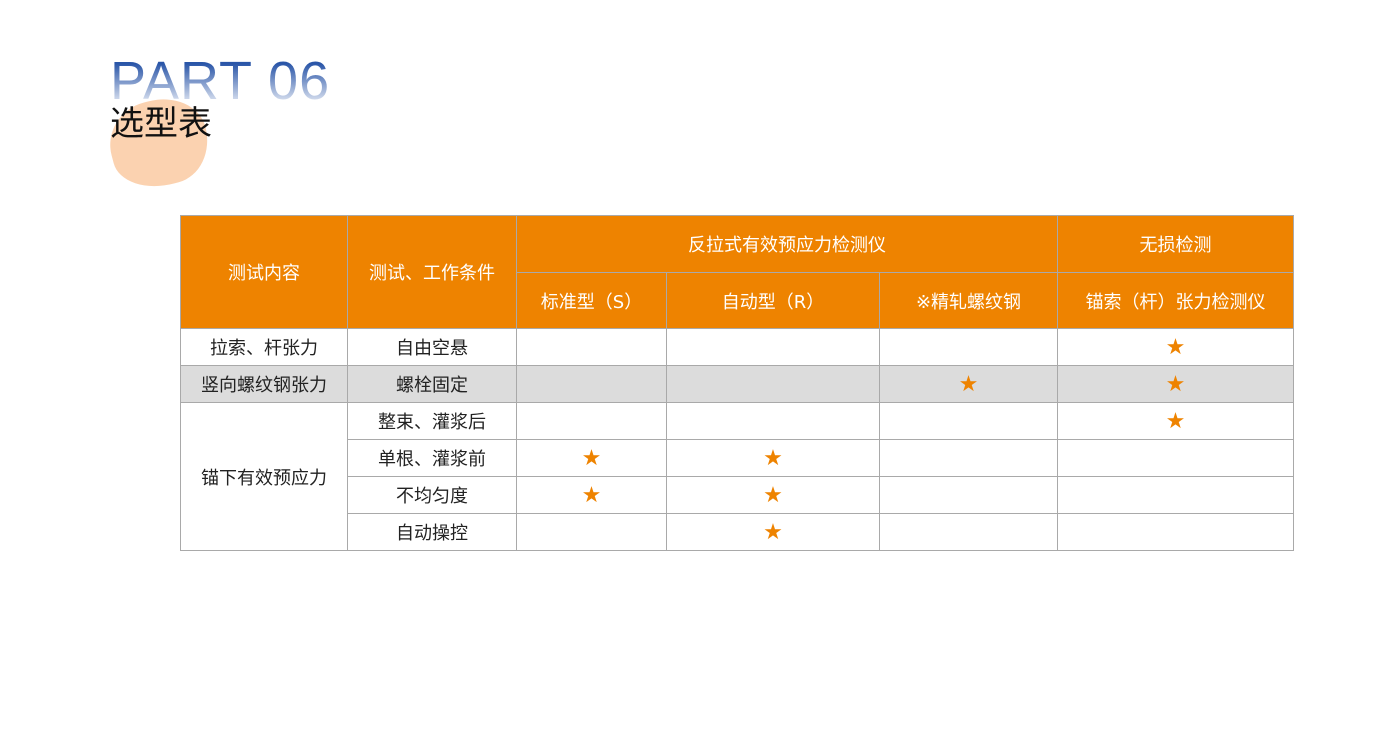  I want to click on table-row: 拉索、杆张力 自由空悬 ★, so click(737, 347).